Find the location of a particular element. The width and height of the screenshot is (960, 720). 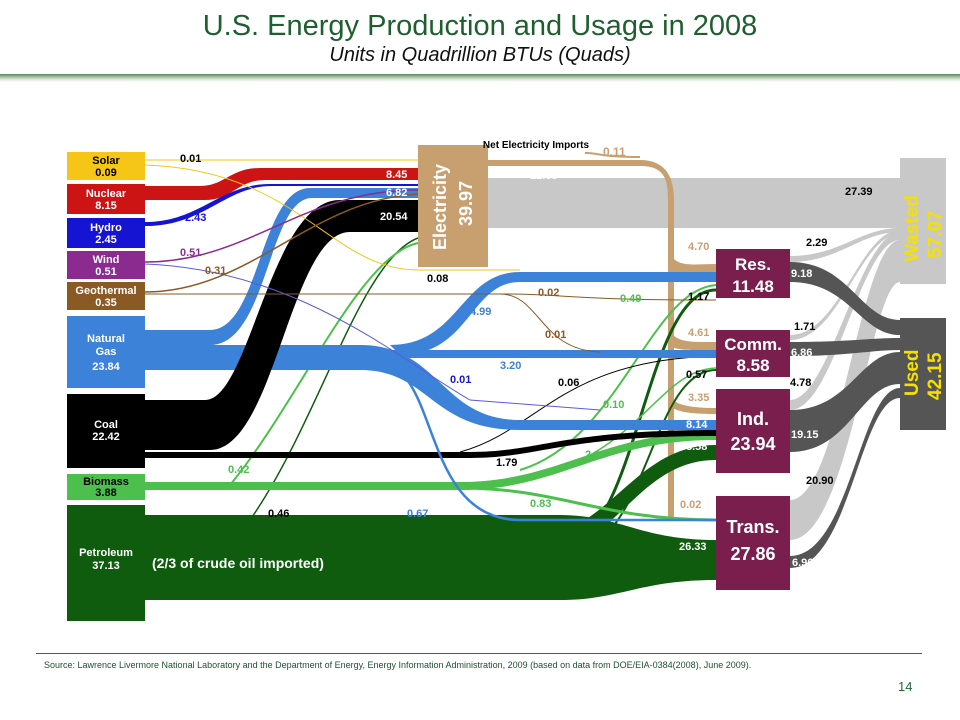

sector-trans-value: 27.86 is located at coordinates (752, 554).